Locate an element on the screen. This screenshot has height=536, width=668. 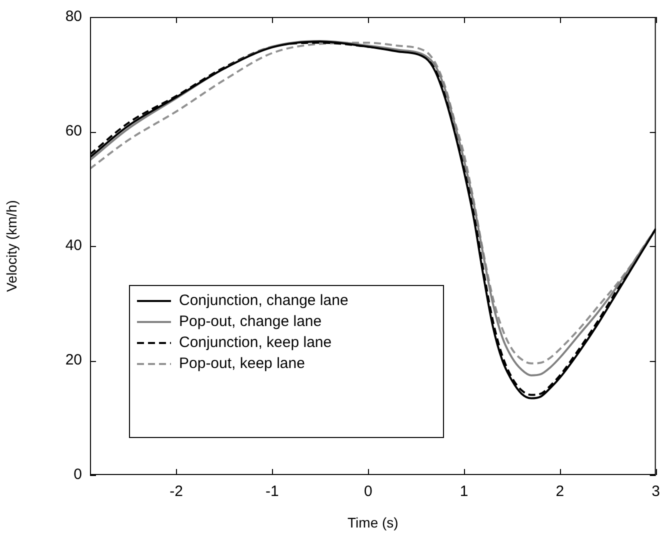
legend-label: Conjunction, change lane is located at coordinates (263, 301).